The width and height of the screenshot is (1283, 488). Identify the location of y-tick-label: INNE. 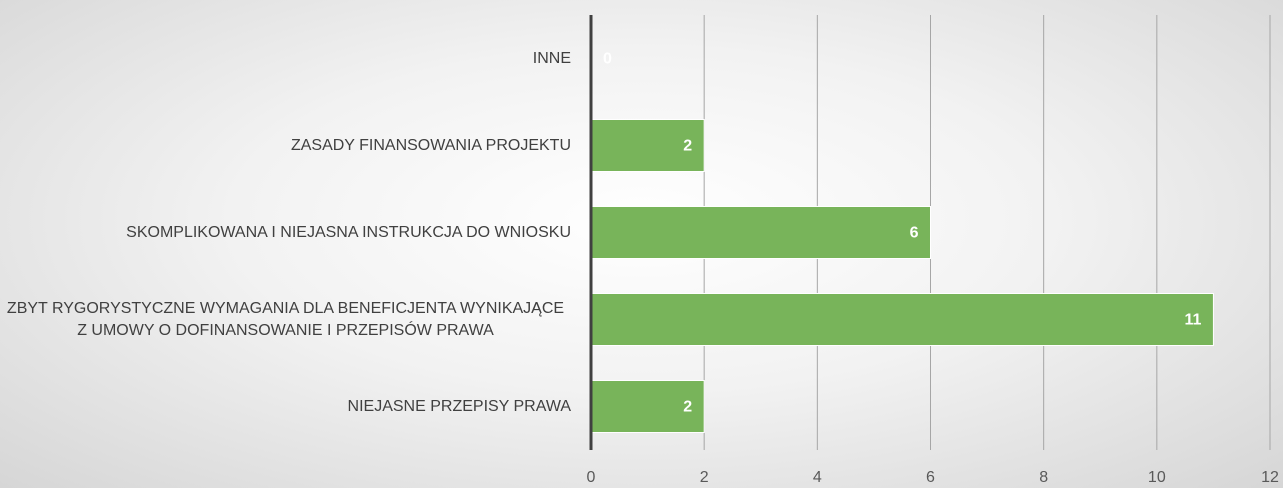
(551, 58).